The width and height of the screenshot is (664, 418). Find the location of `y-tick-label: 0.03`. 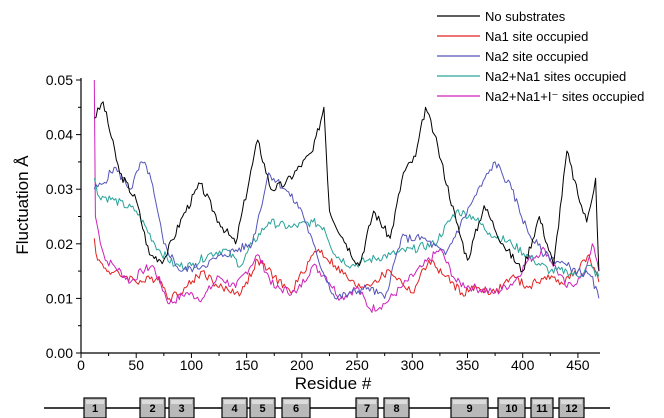

y-tick-label: 0.03 is located at coordinates (59, 189).